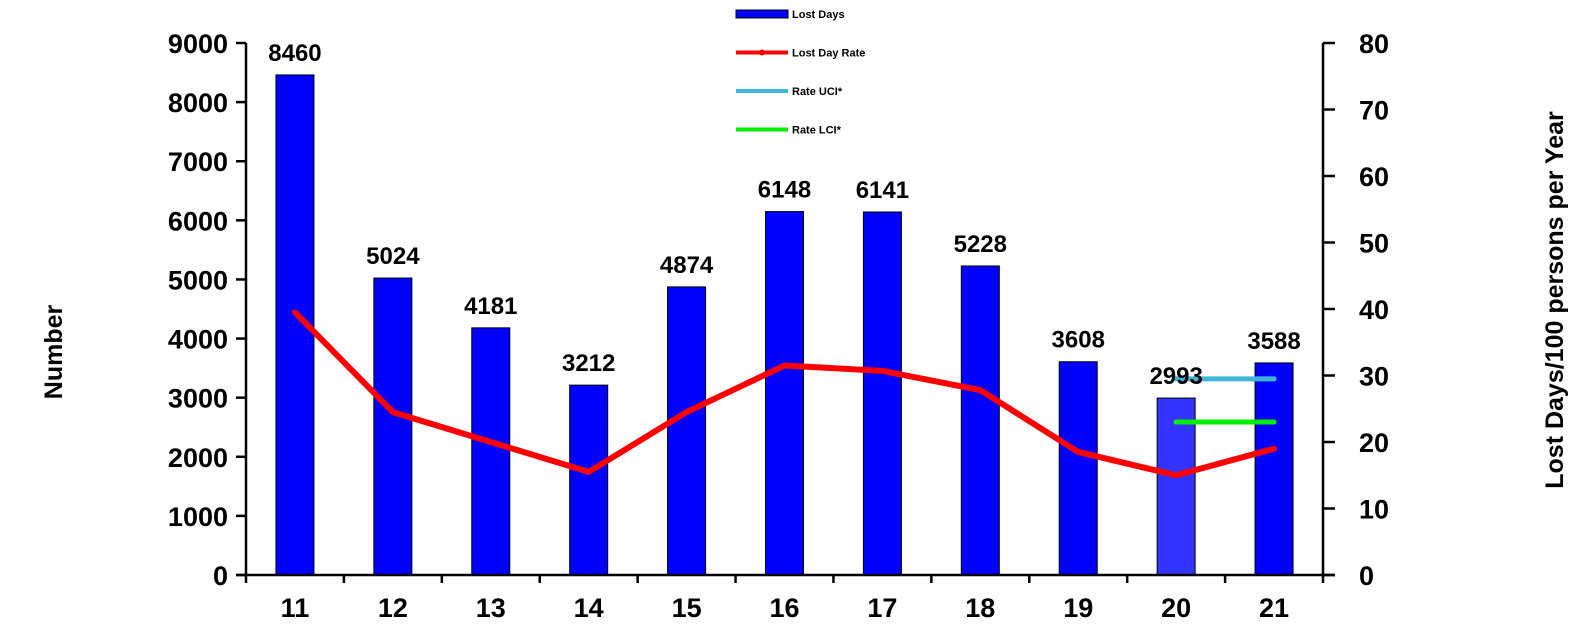 The width and height of the screenshot is (1595, 630). What do you see at coordinates (490, 306) in the screenshot?
I see `data-label-13: 4181` at bounding box center [490, 306].